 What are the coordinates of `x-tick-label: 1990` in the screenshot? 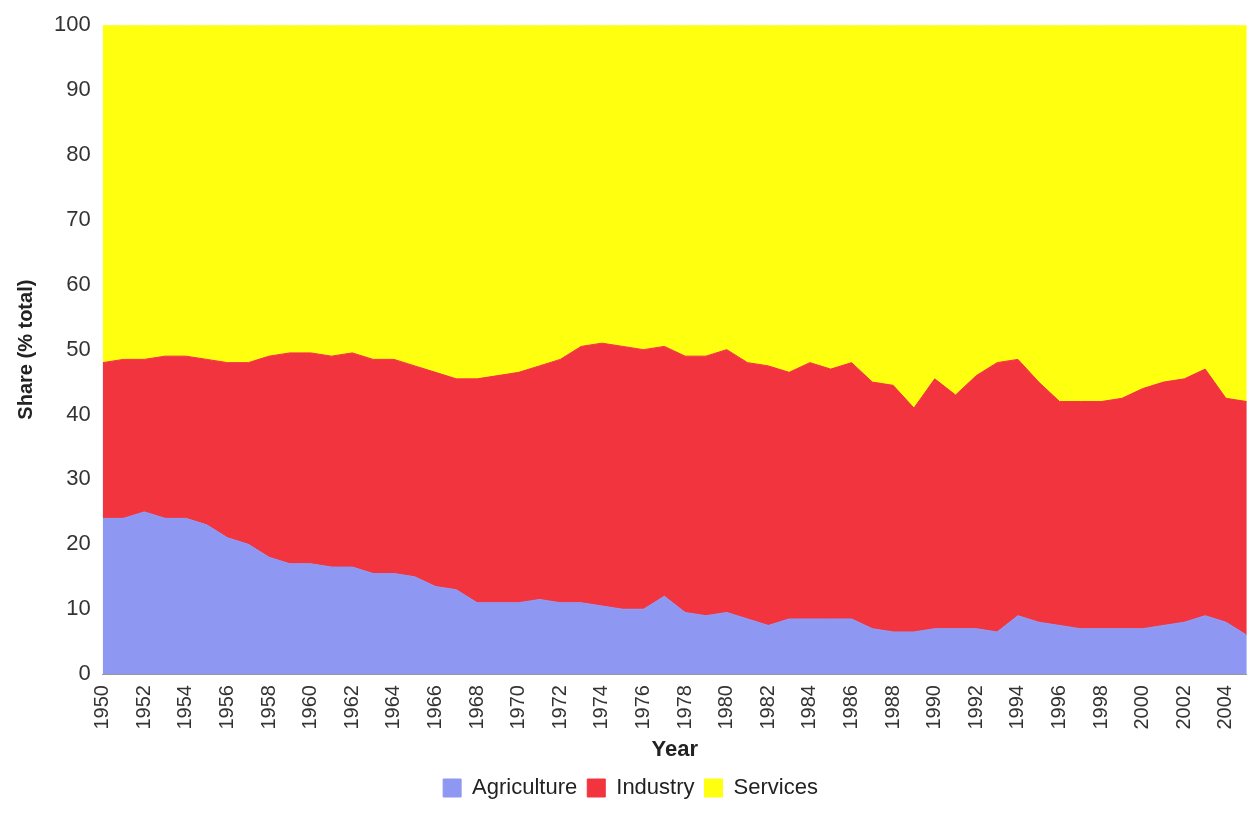 It's located at (933, 707).